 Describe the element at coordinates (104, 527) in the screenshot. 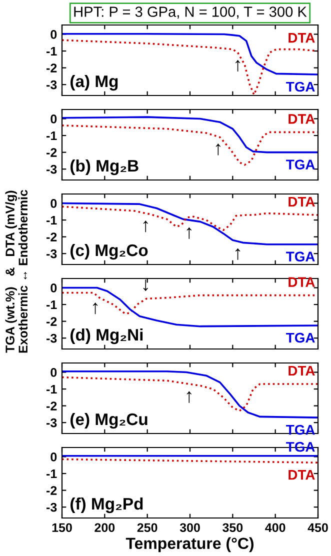

I see `x-tick-label: 200` at that location.